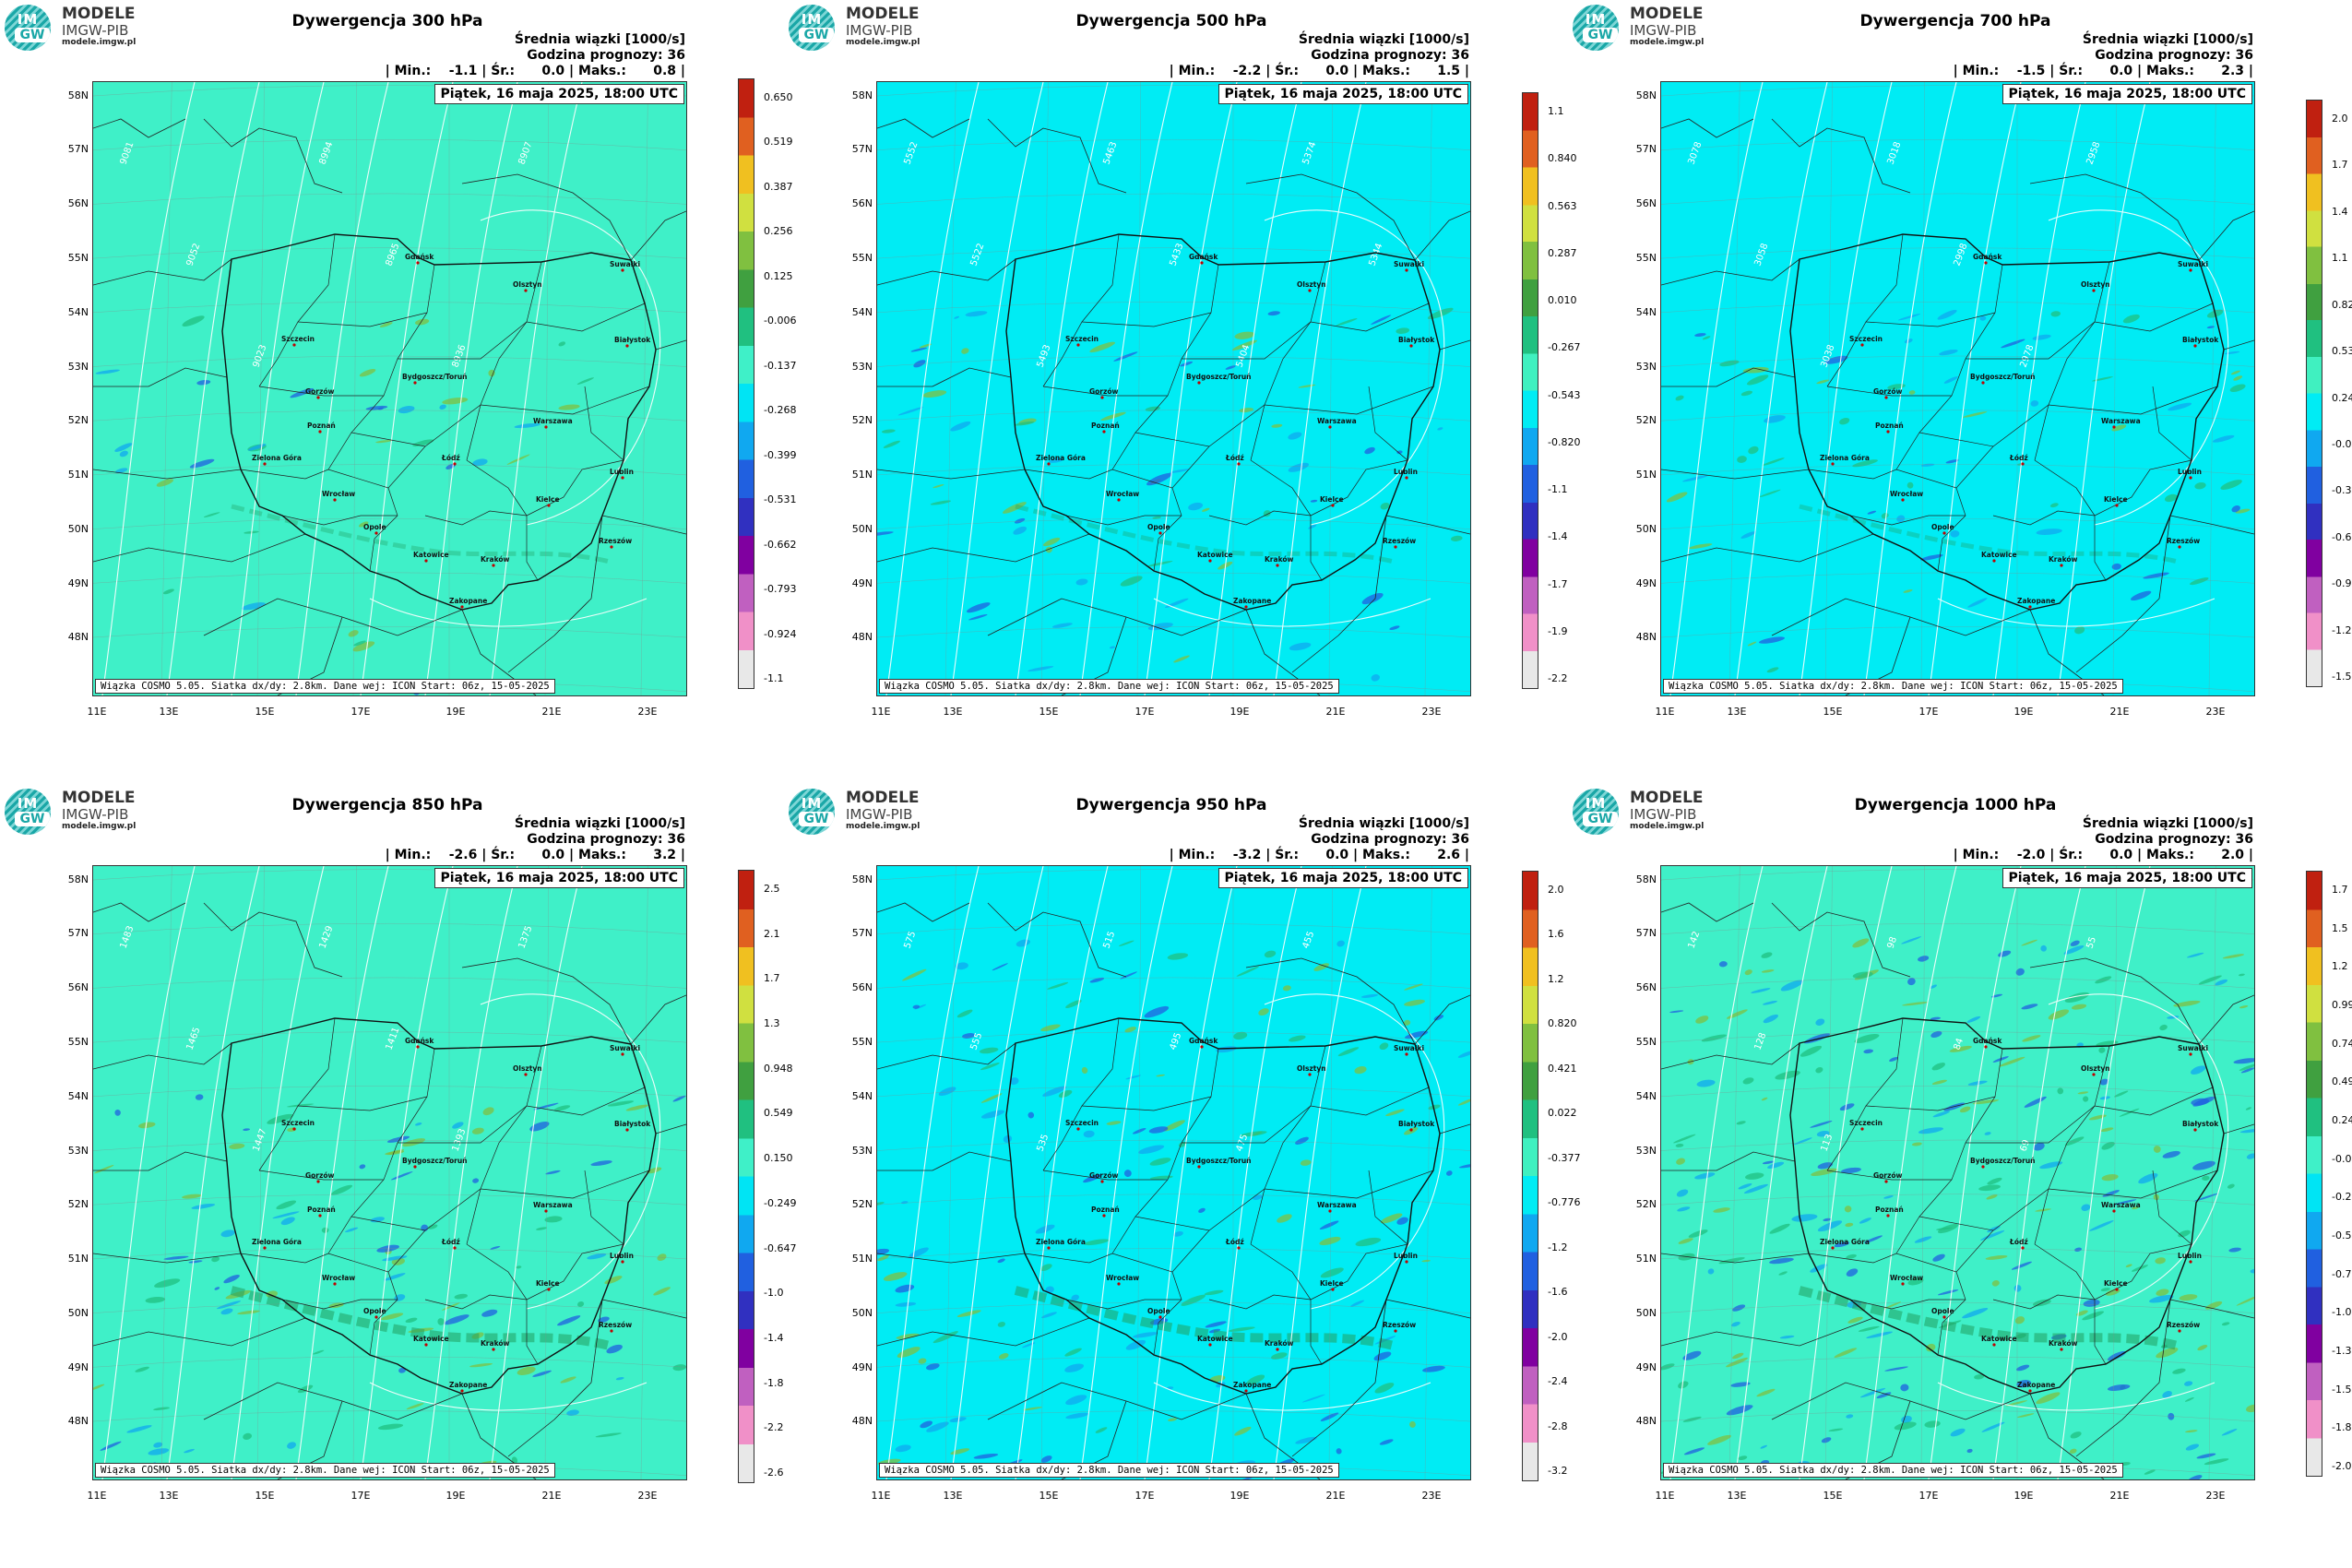 This screenshot has height=1568, width=2352. Describe the element at coordinates (1558, 1426) in the screenshot. I see `colorbar-tick-label: -2.8` at that location.